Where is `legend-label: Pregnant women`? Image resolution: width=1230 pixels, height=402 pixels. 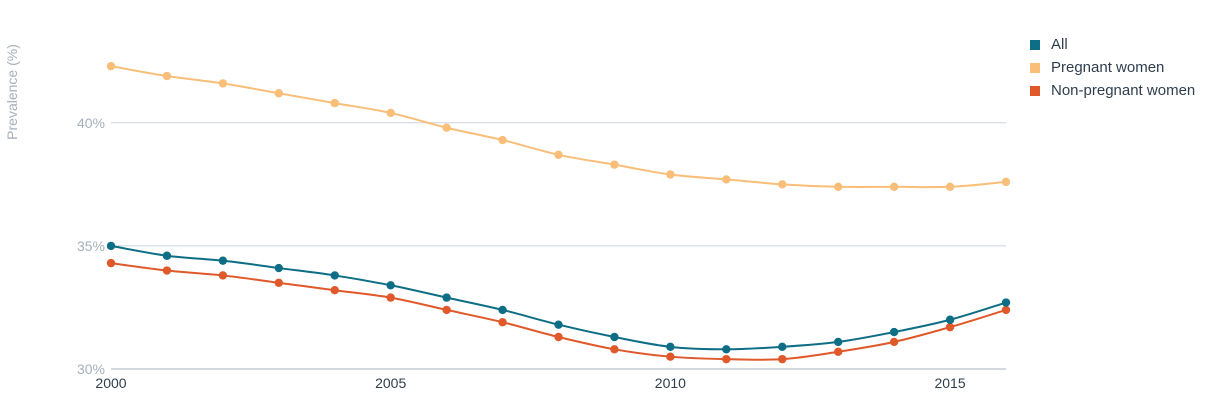 legend-label: Pregnant women is located at coordinates (1108, 67).